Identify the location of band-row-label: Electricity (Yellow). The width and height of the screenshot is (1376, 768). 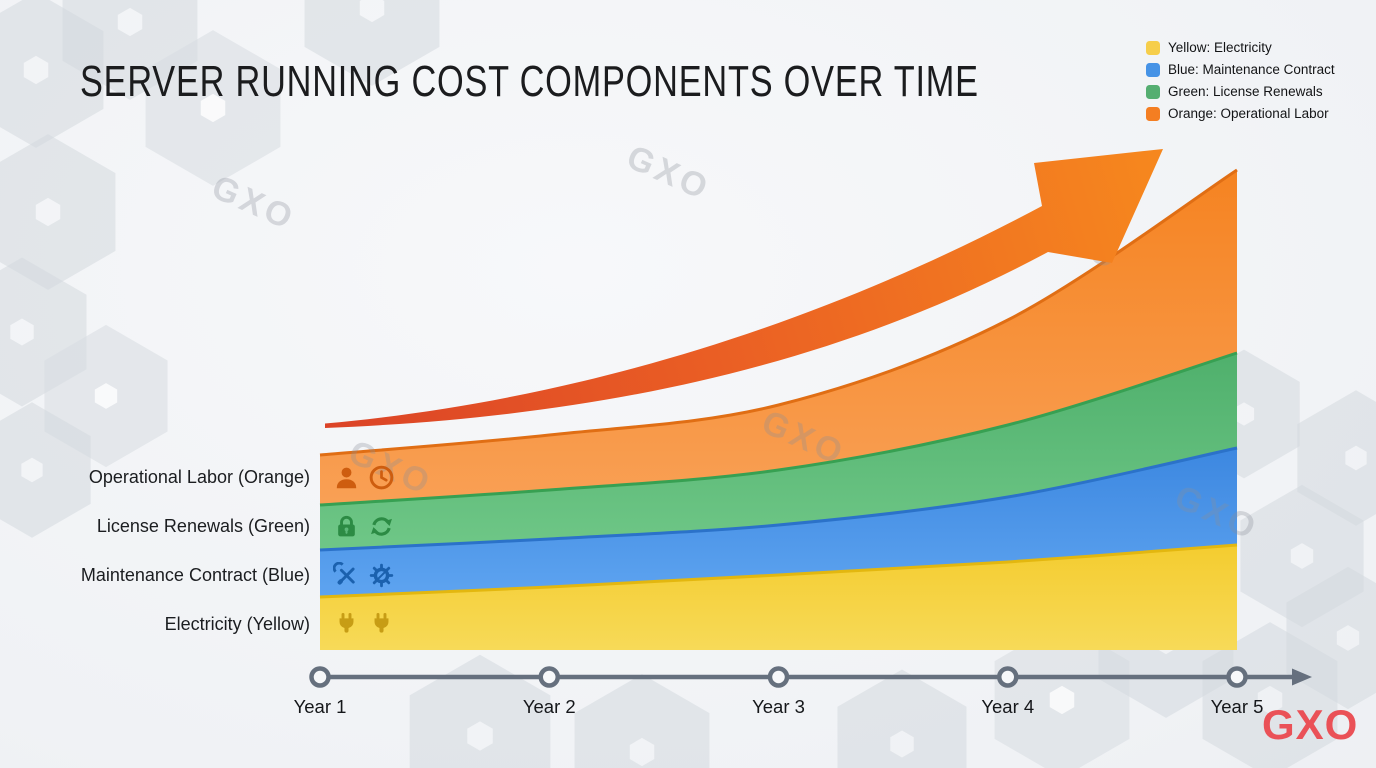
(237, 624).